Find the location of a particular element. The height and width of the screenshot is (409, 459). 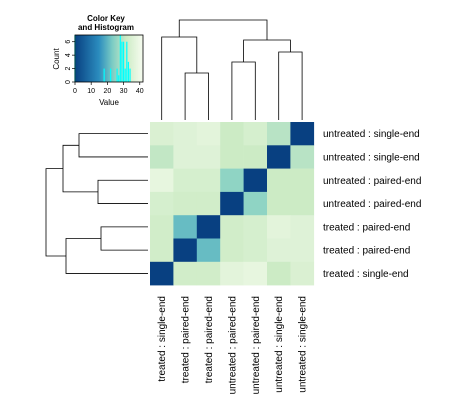

x-tick-label: 0 is located at coordinates (75, 91).